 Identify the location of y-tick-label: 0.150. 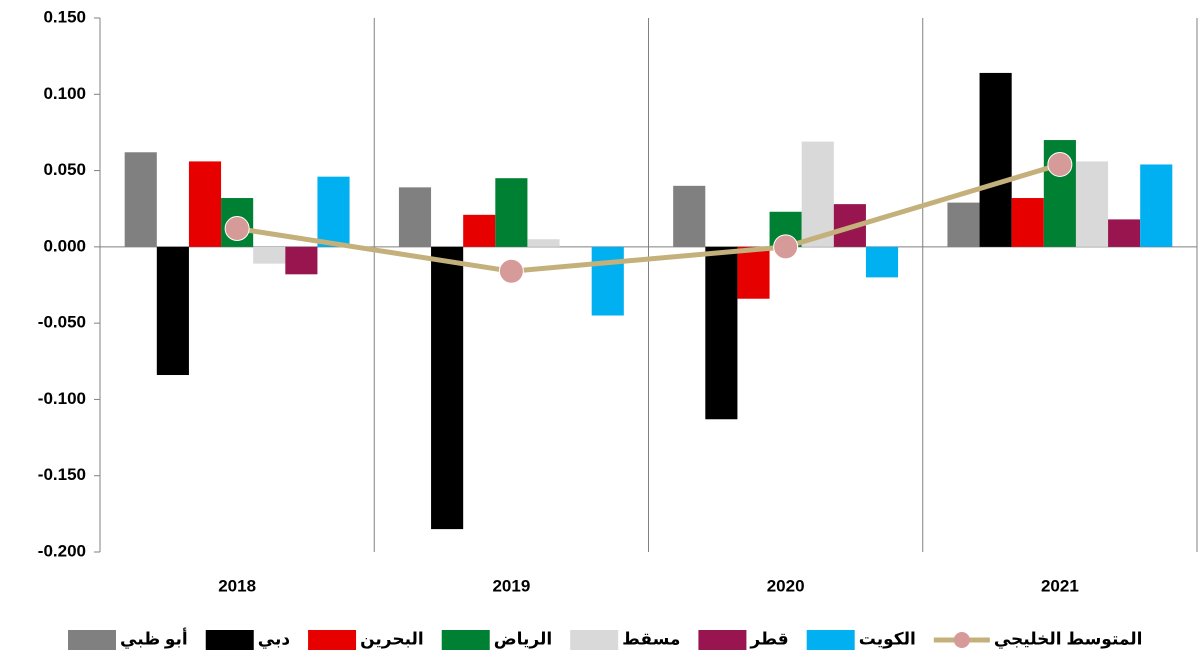
(64, 16).